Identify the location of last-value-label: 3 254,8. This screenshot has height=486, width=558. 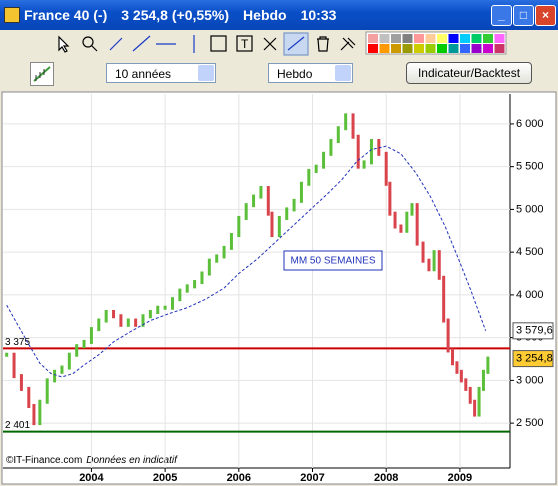
(534, 359).